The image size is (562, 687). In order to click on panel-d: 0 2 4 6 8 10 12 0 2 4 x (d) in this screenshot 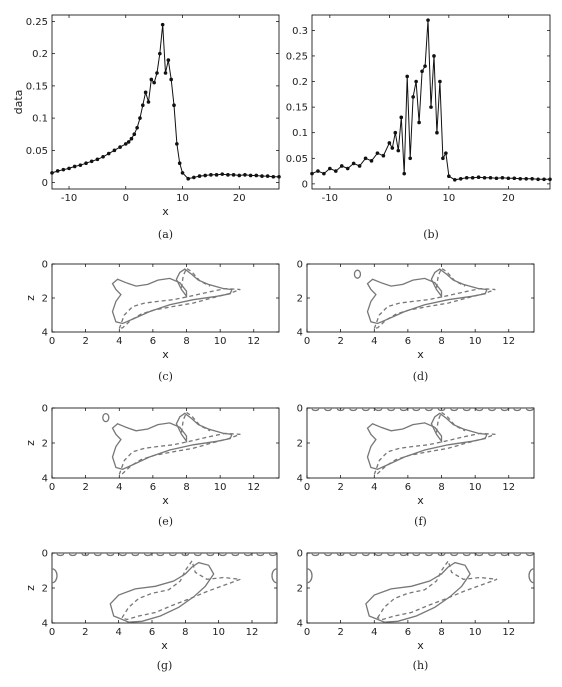, I will do `click(416, 321)`.